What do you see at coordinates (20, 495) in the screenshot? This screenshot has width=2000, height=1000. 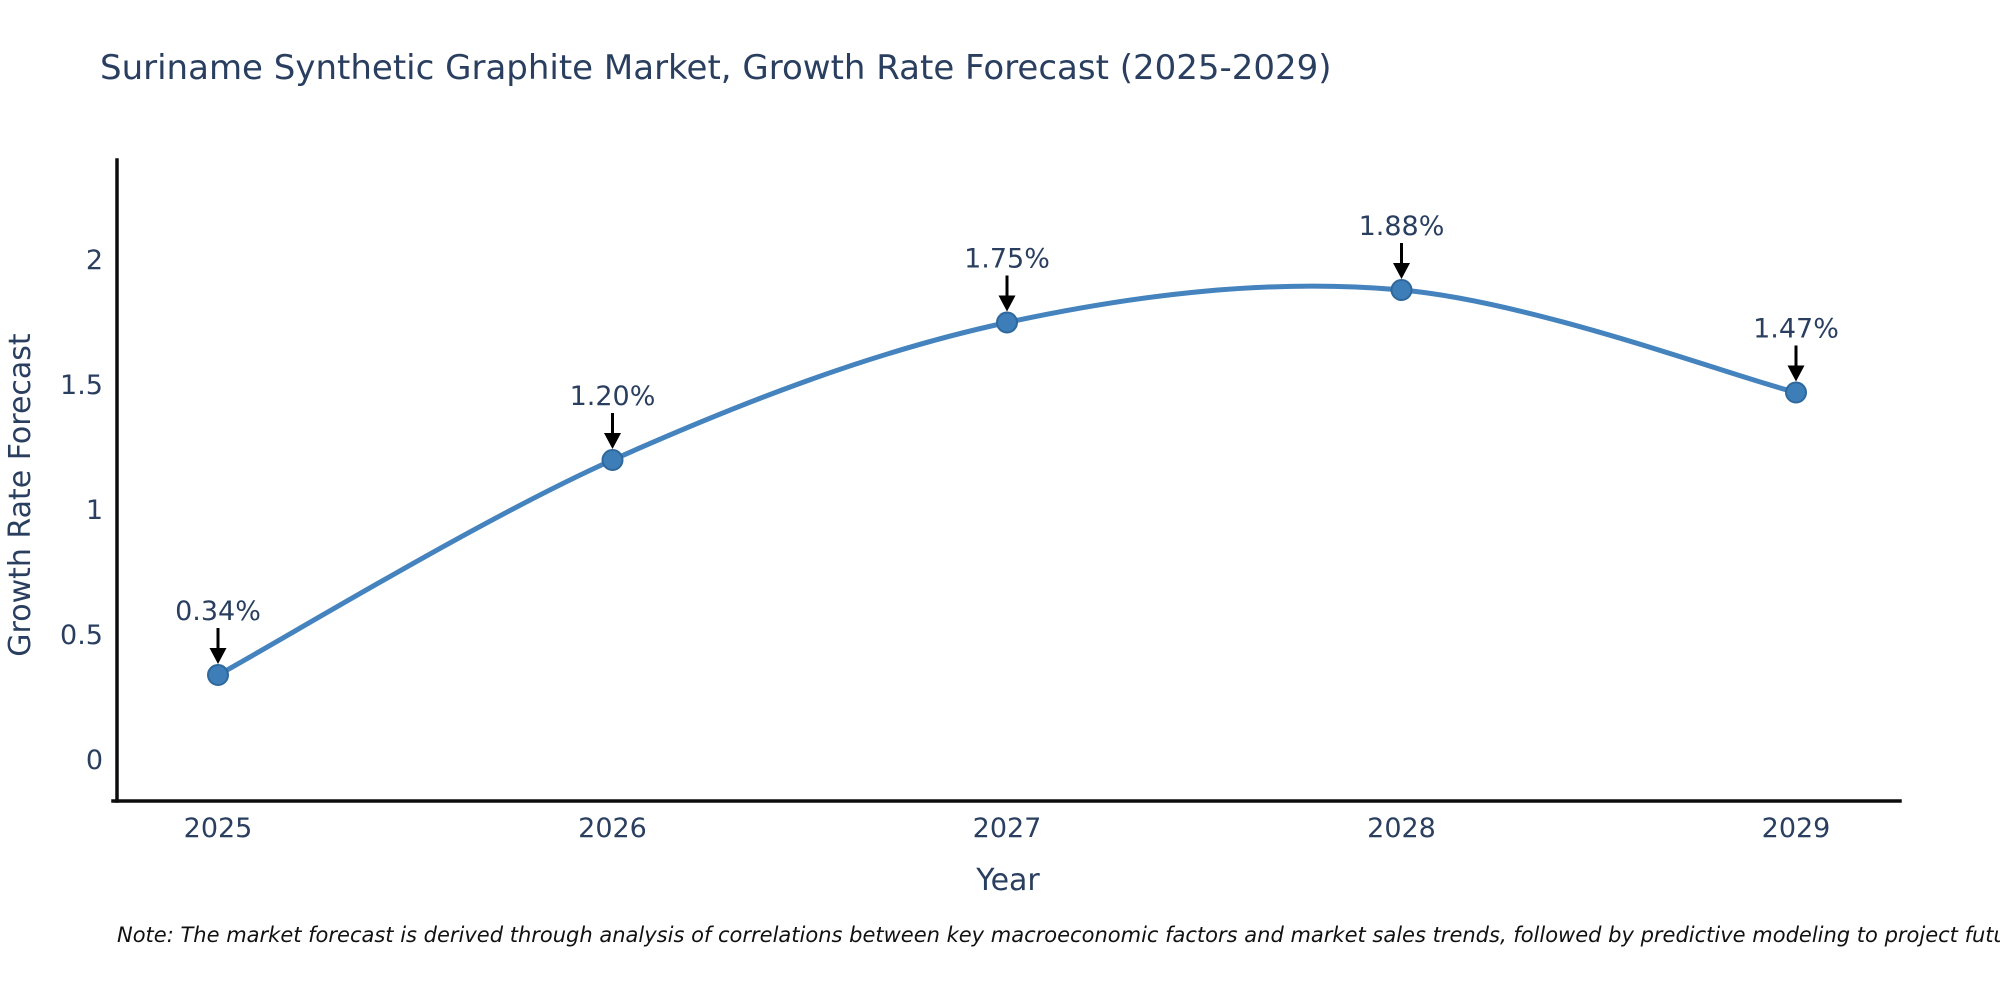 I see `y-axis-title: Growth Rate Forecast` at bounding box center [20, 495].